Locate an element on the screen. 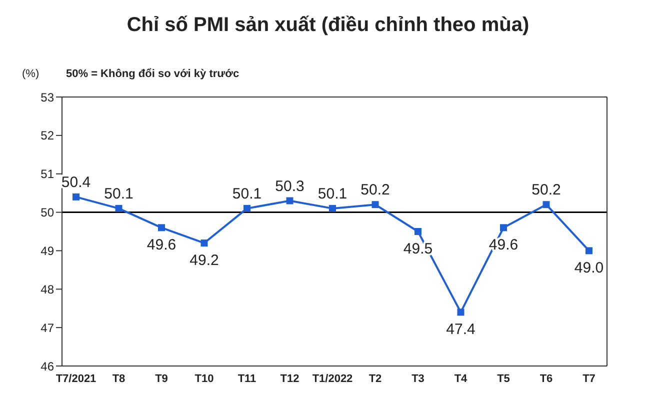  x-tick-label: T2 is located at coordinates (375, 378).